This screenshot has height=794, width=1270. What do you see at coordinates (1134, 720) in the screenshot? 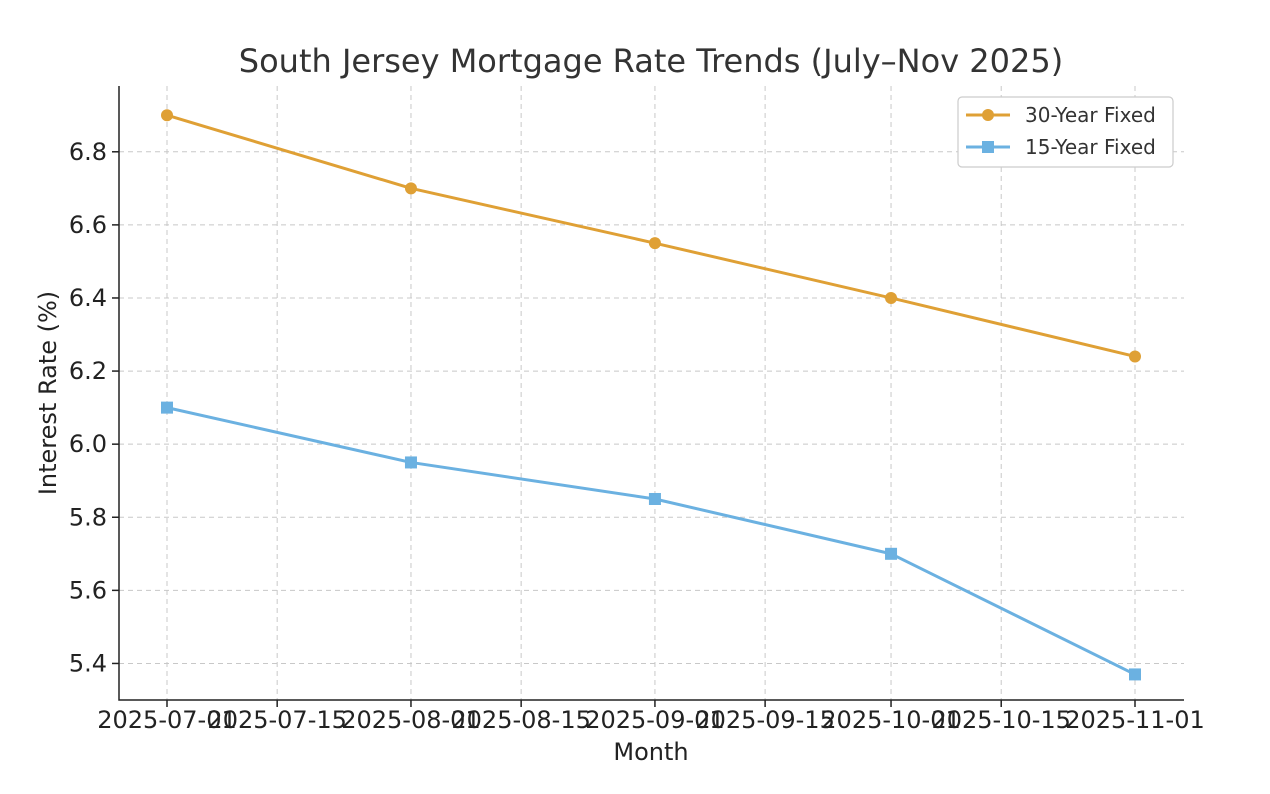
I see `x-tick-label: 2025-11-01` at bounding box center [1134, 720].